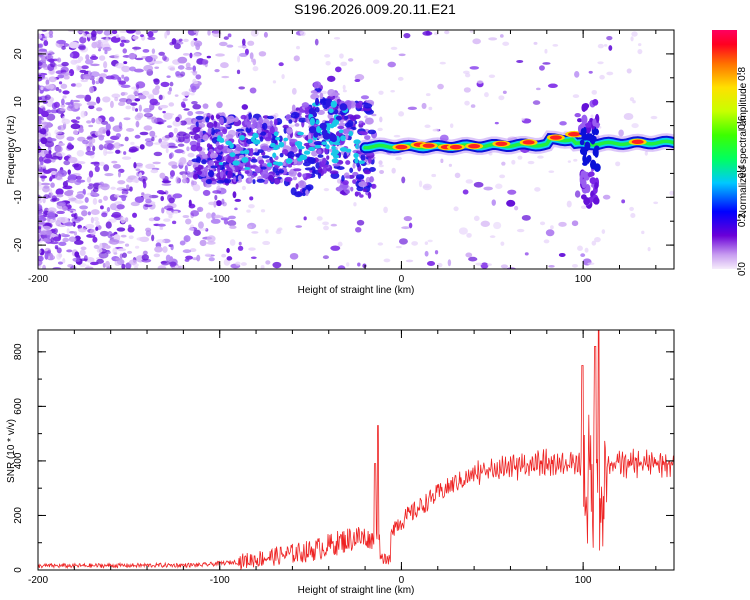 Image resolution: width=750 pixels, height=600 pixels. I want to click on colorbar-tick-label: 0.4, so click(742, 171).